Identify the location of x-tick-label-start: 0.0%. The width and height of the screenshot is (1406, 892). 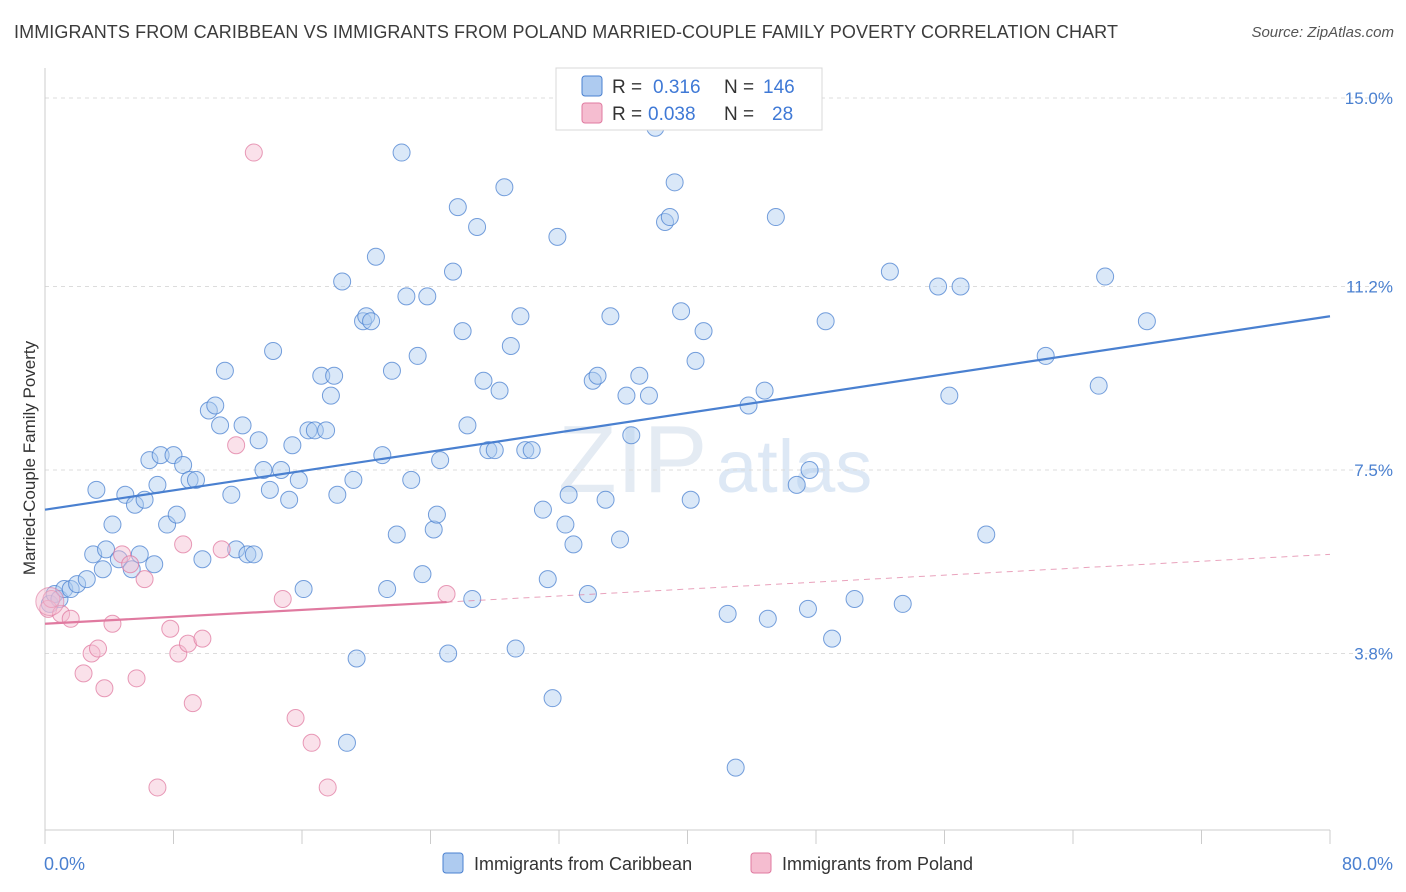
(64, 864).